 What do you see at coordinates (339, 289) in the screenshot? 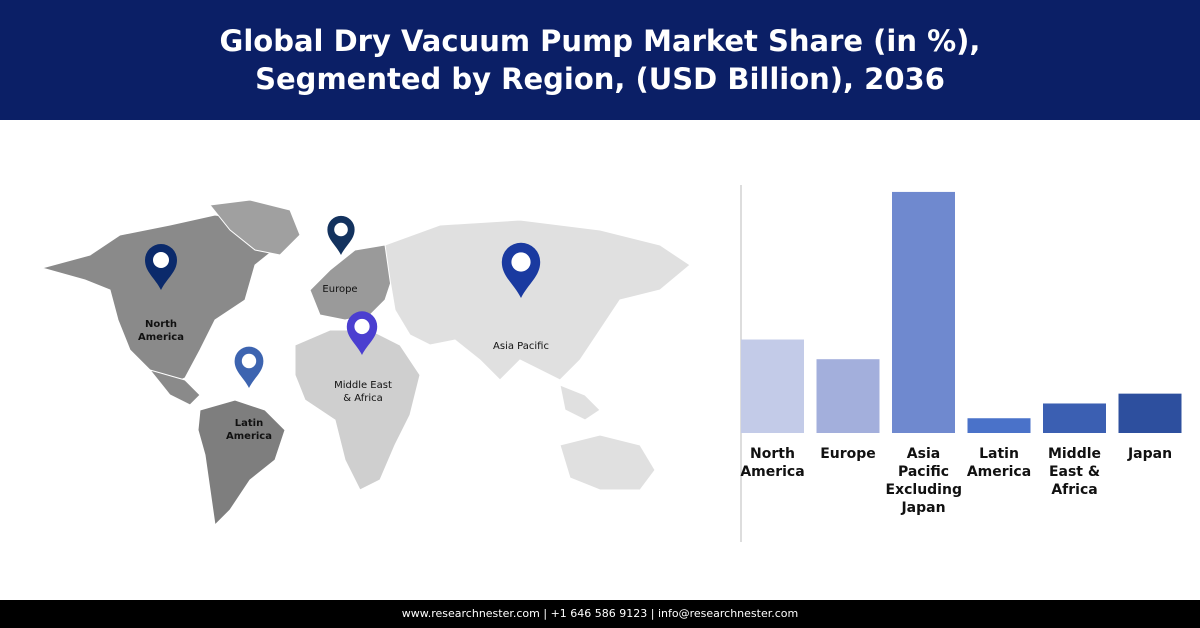
I see `pin-label: Europe` at bounding box center [339, 289].